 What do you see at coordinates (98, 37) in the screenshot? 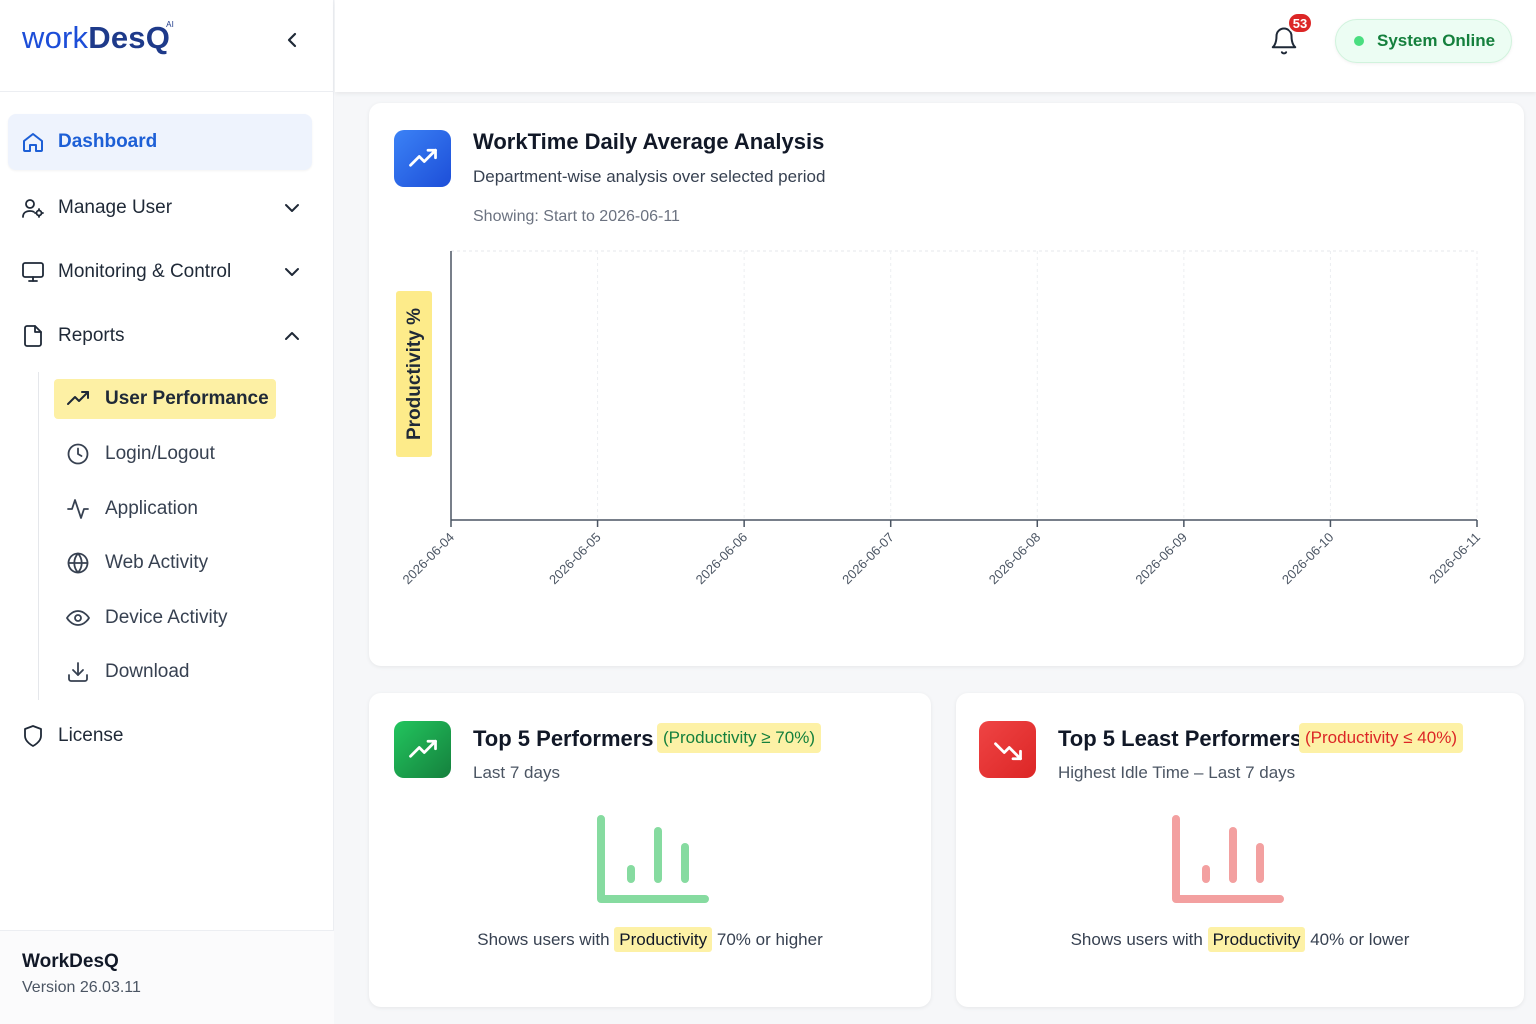
I see `app-logo: workDesQ AI` at bounding box center [98, 37].